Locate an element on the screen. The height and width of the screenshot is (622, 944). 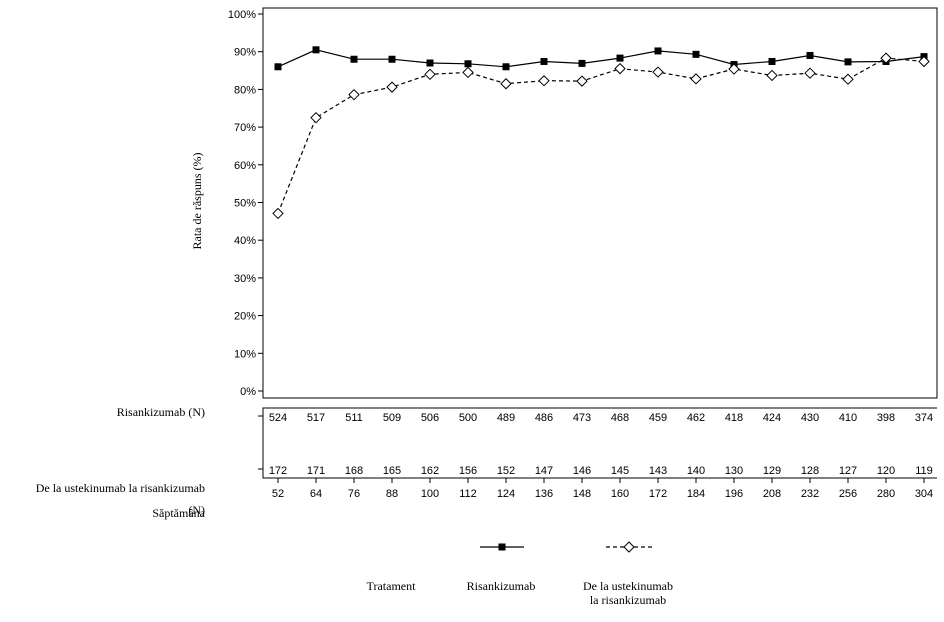
x-tick-label: 100 is located at coordinates (430, 494).